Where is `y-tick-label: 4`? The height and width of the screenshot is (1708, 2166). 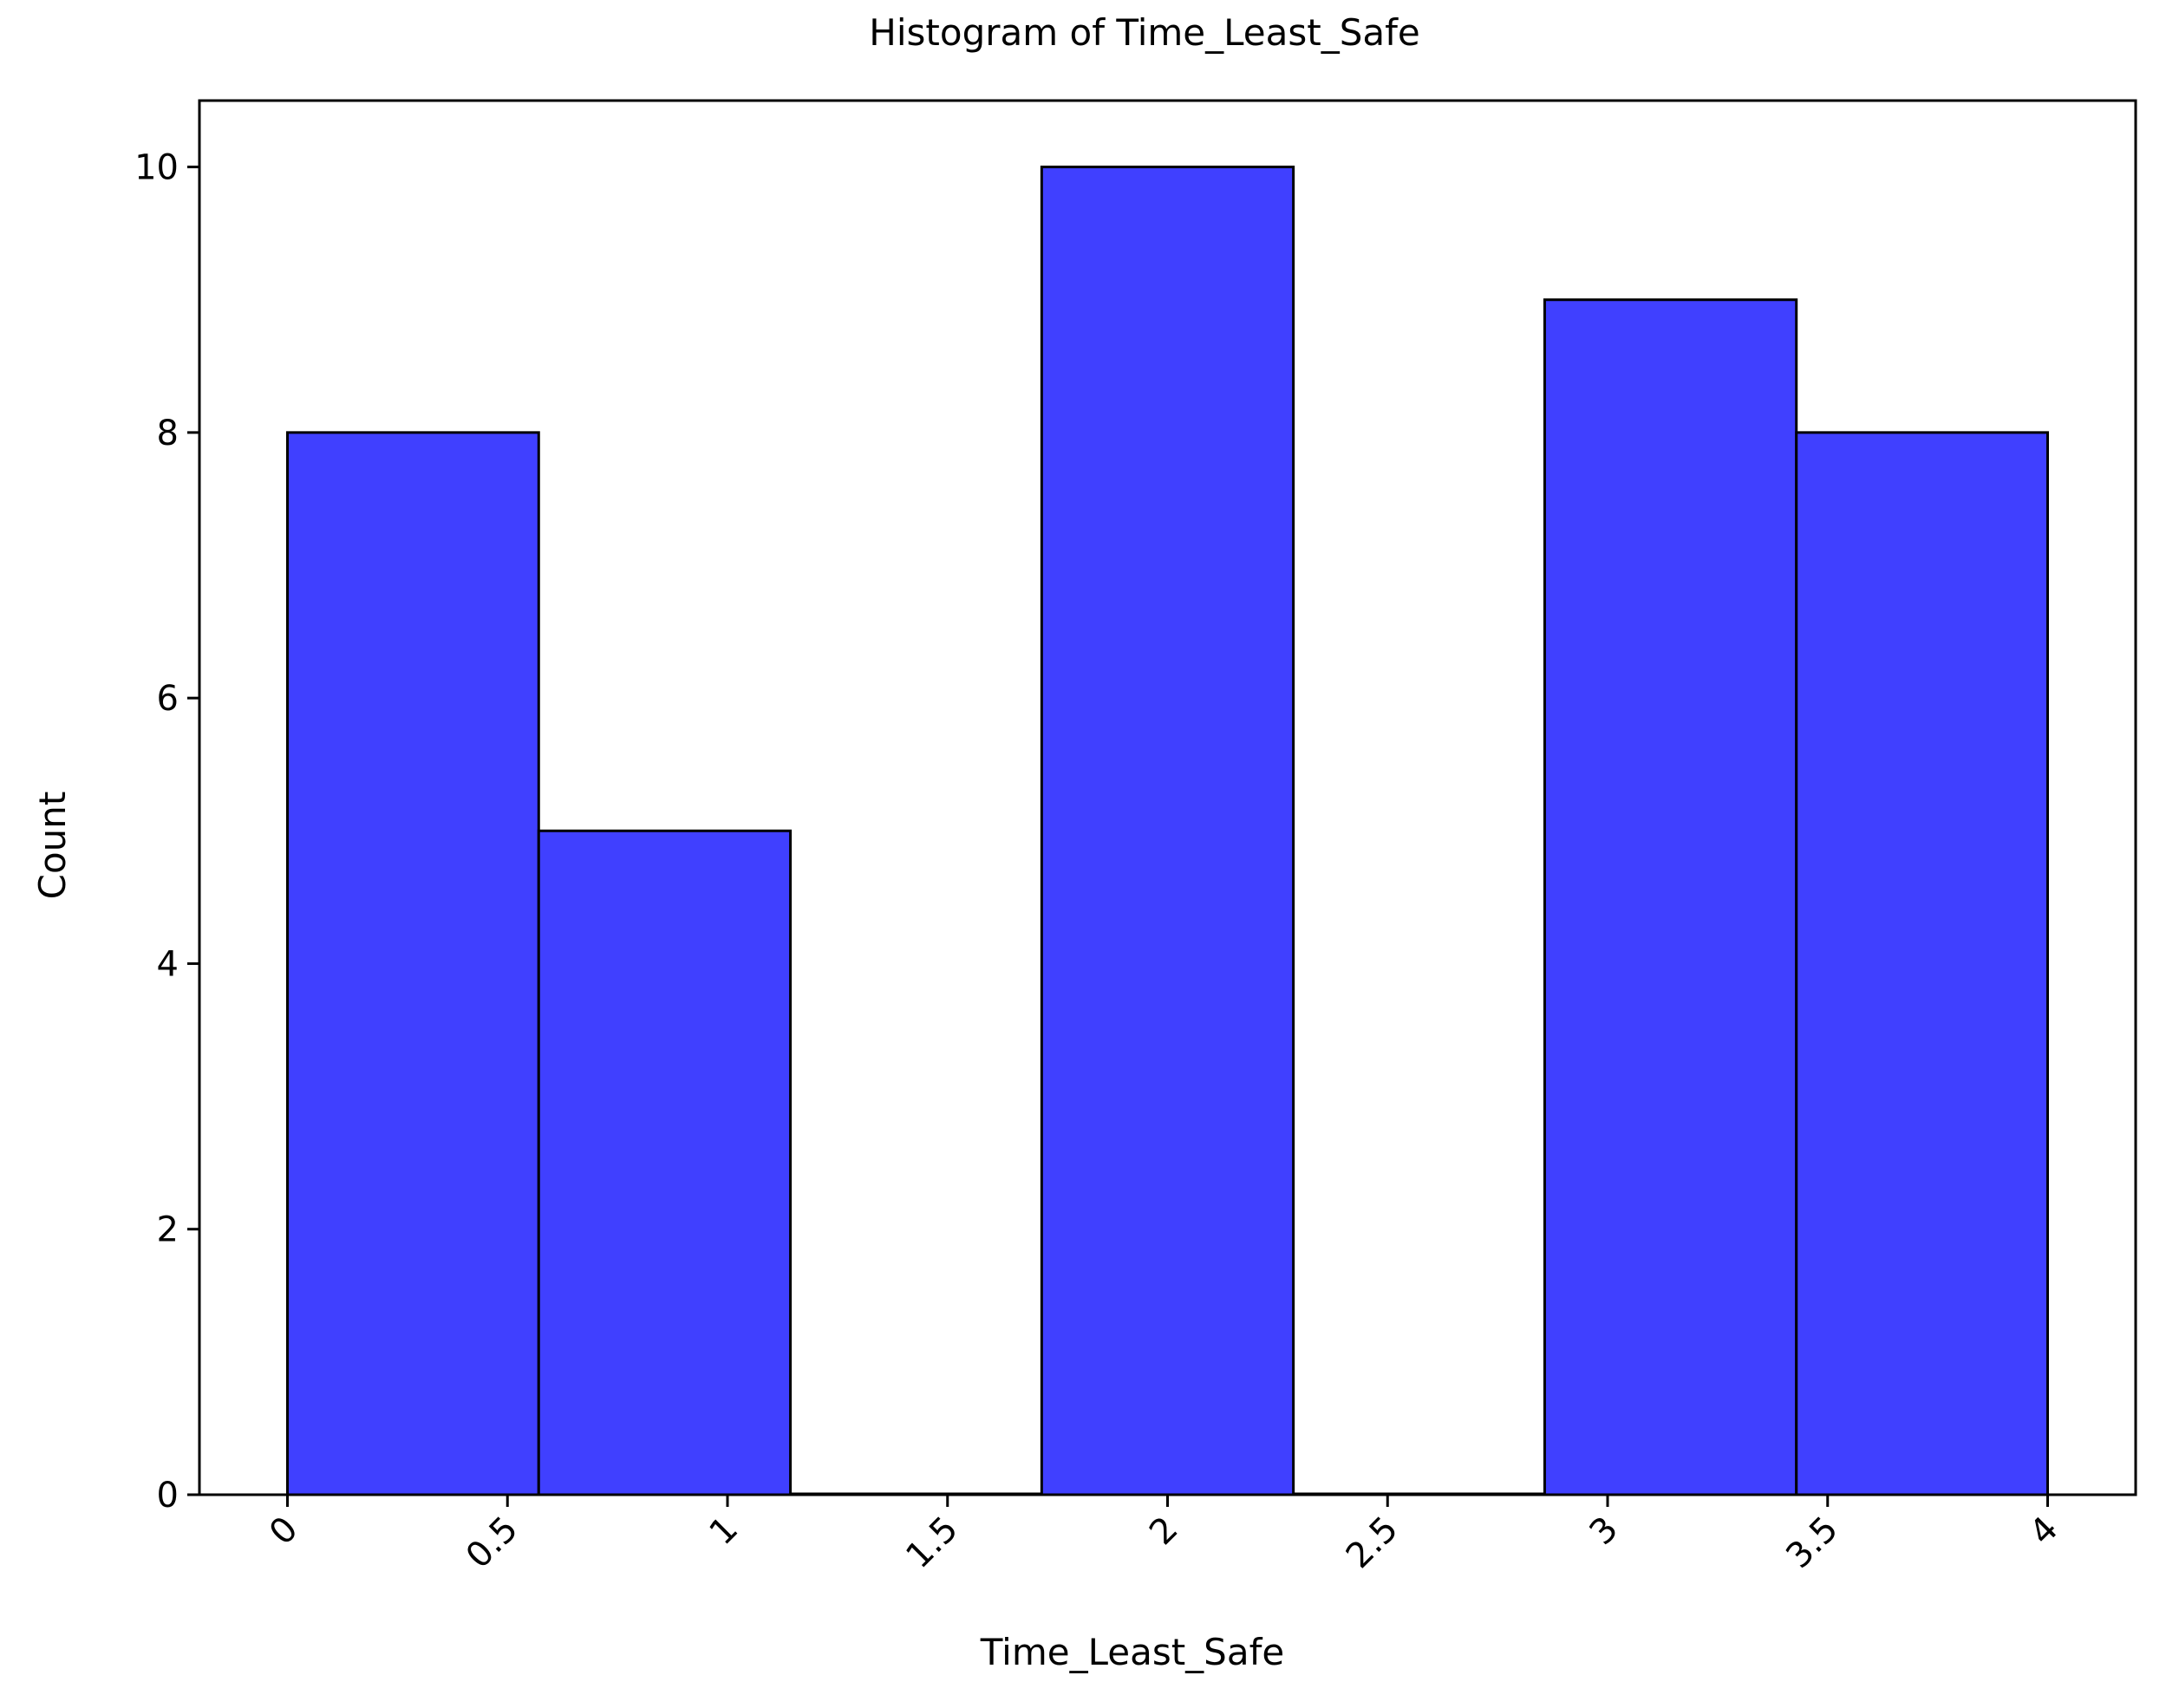
y-tick-label: 4 is located at coordinates (168, 964).